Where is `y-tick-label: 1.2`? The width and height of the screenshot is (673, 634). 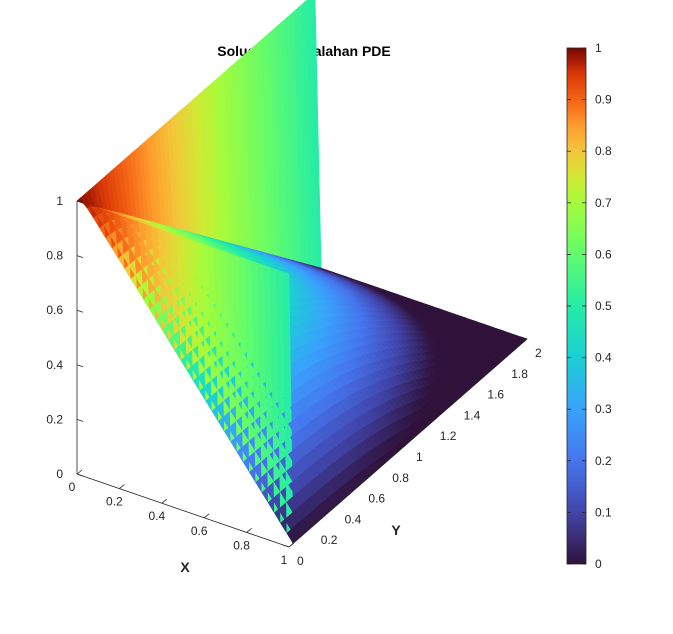 y-tick-label: 1.2 is located at coordinates (448, 436).